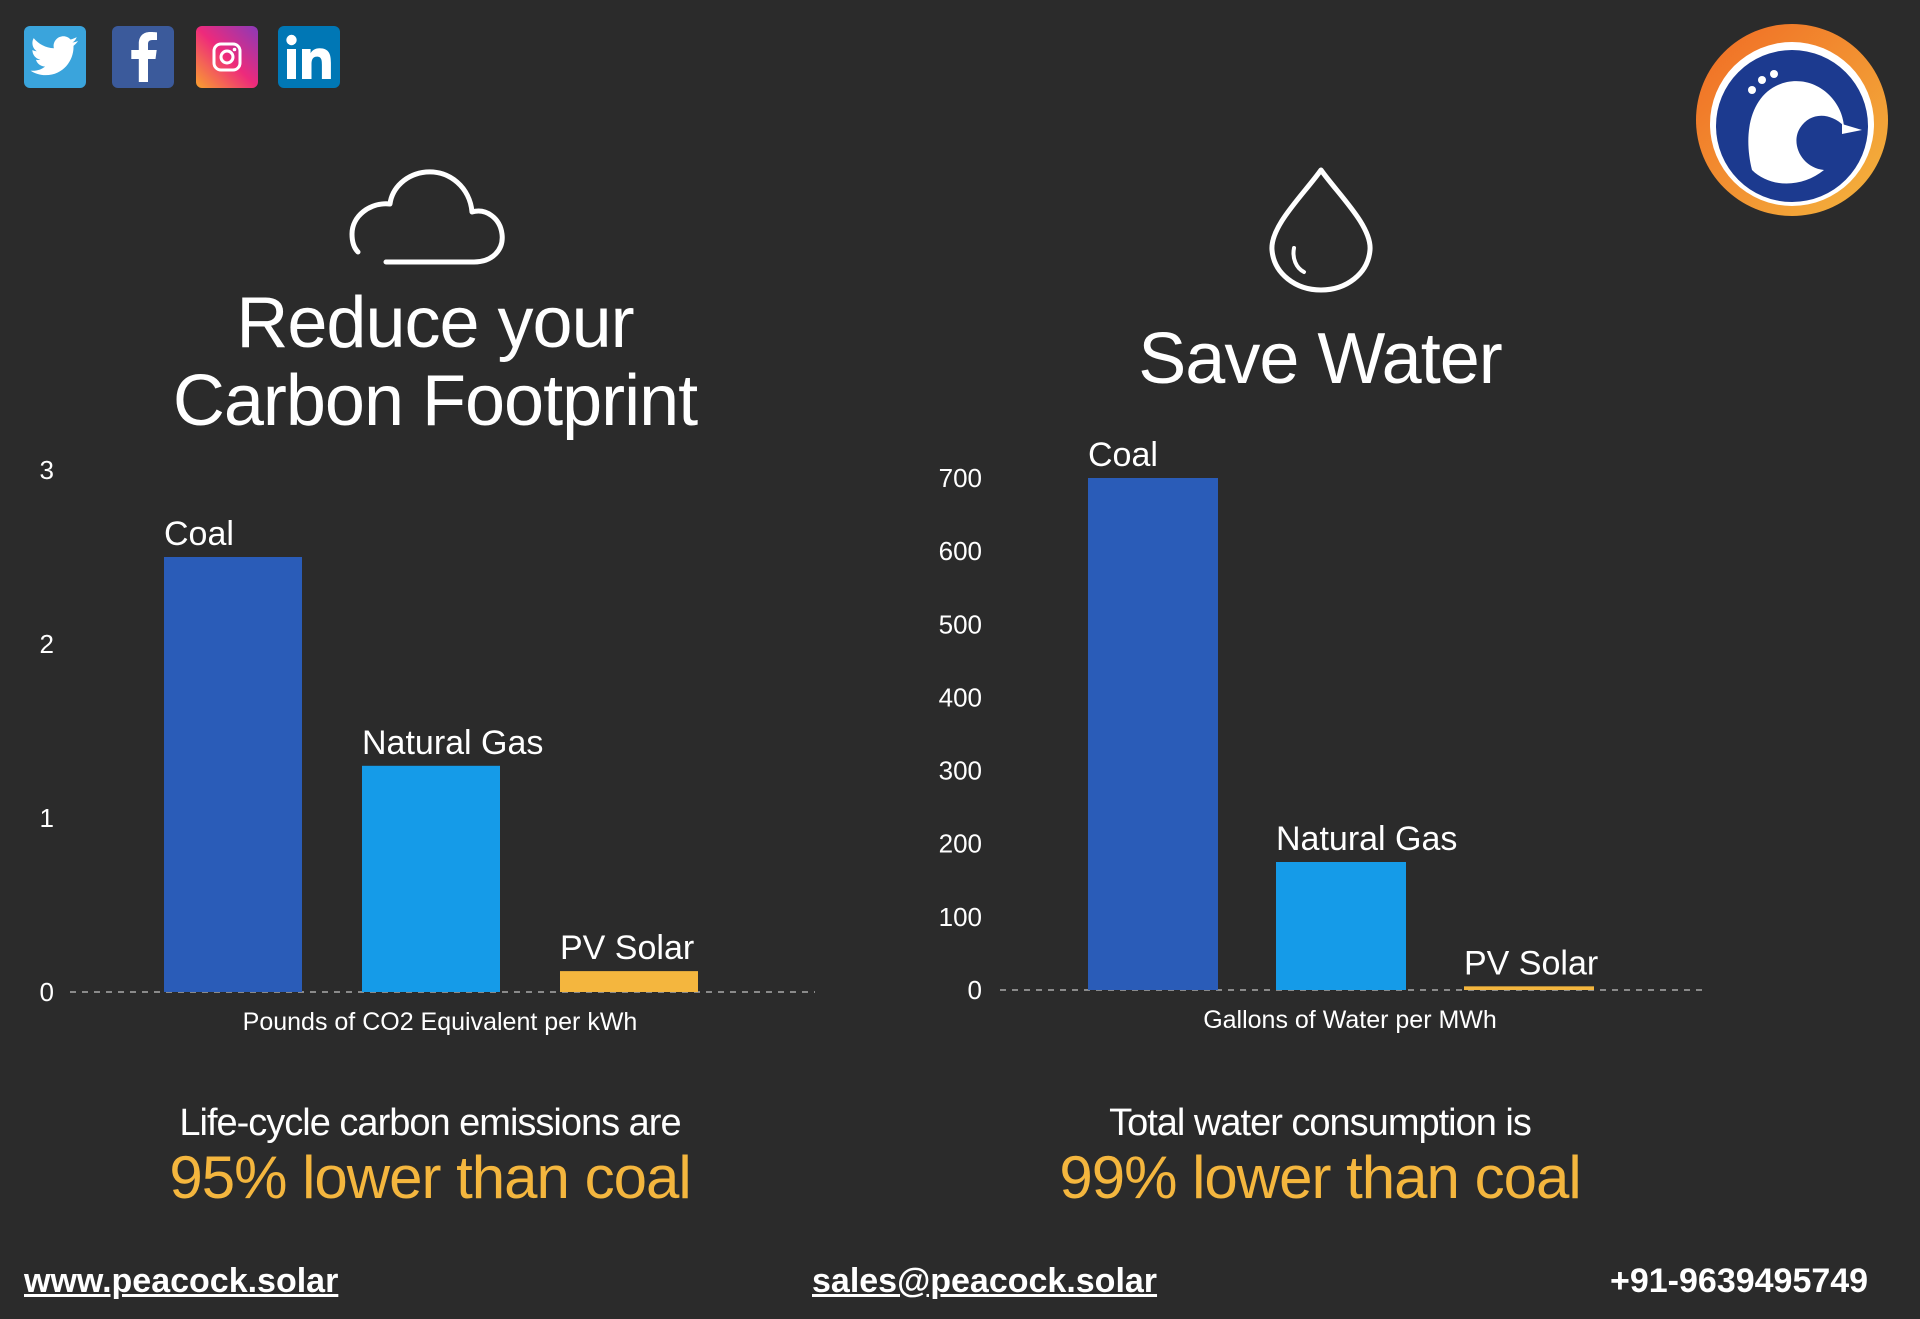 The width and height of the screenshot is (1920, 1319). I want to click on water-bar-label: Coal, so click(1123, 457).